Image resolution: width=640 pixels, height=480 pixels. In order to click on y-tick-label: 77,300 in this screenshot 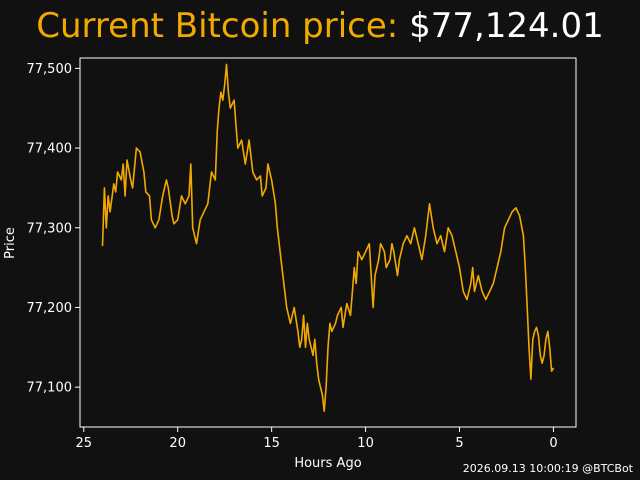, I will do `click(50, 228)`.